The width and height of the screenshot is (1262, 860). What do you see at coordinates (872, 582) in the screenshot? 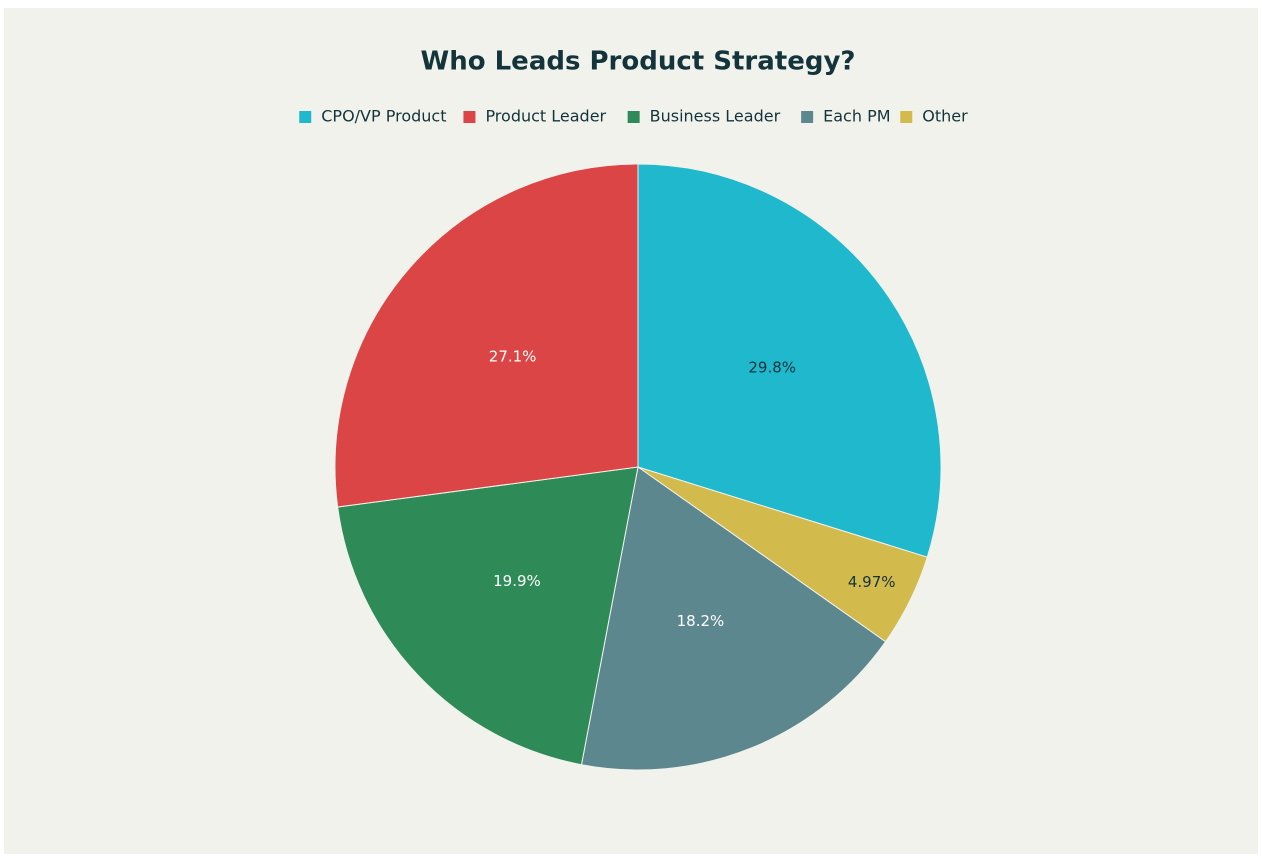
I see `data-label: 4.97%` at bounding box center [872, 582].